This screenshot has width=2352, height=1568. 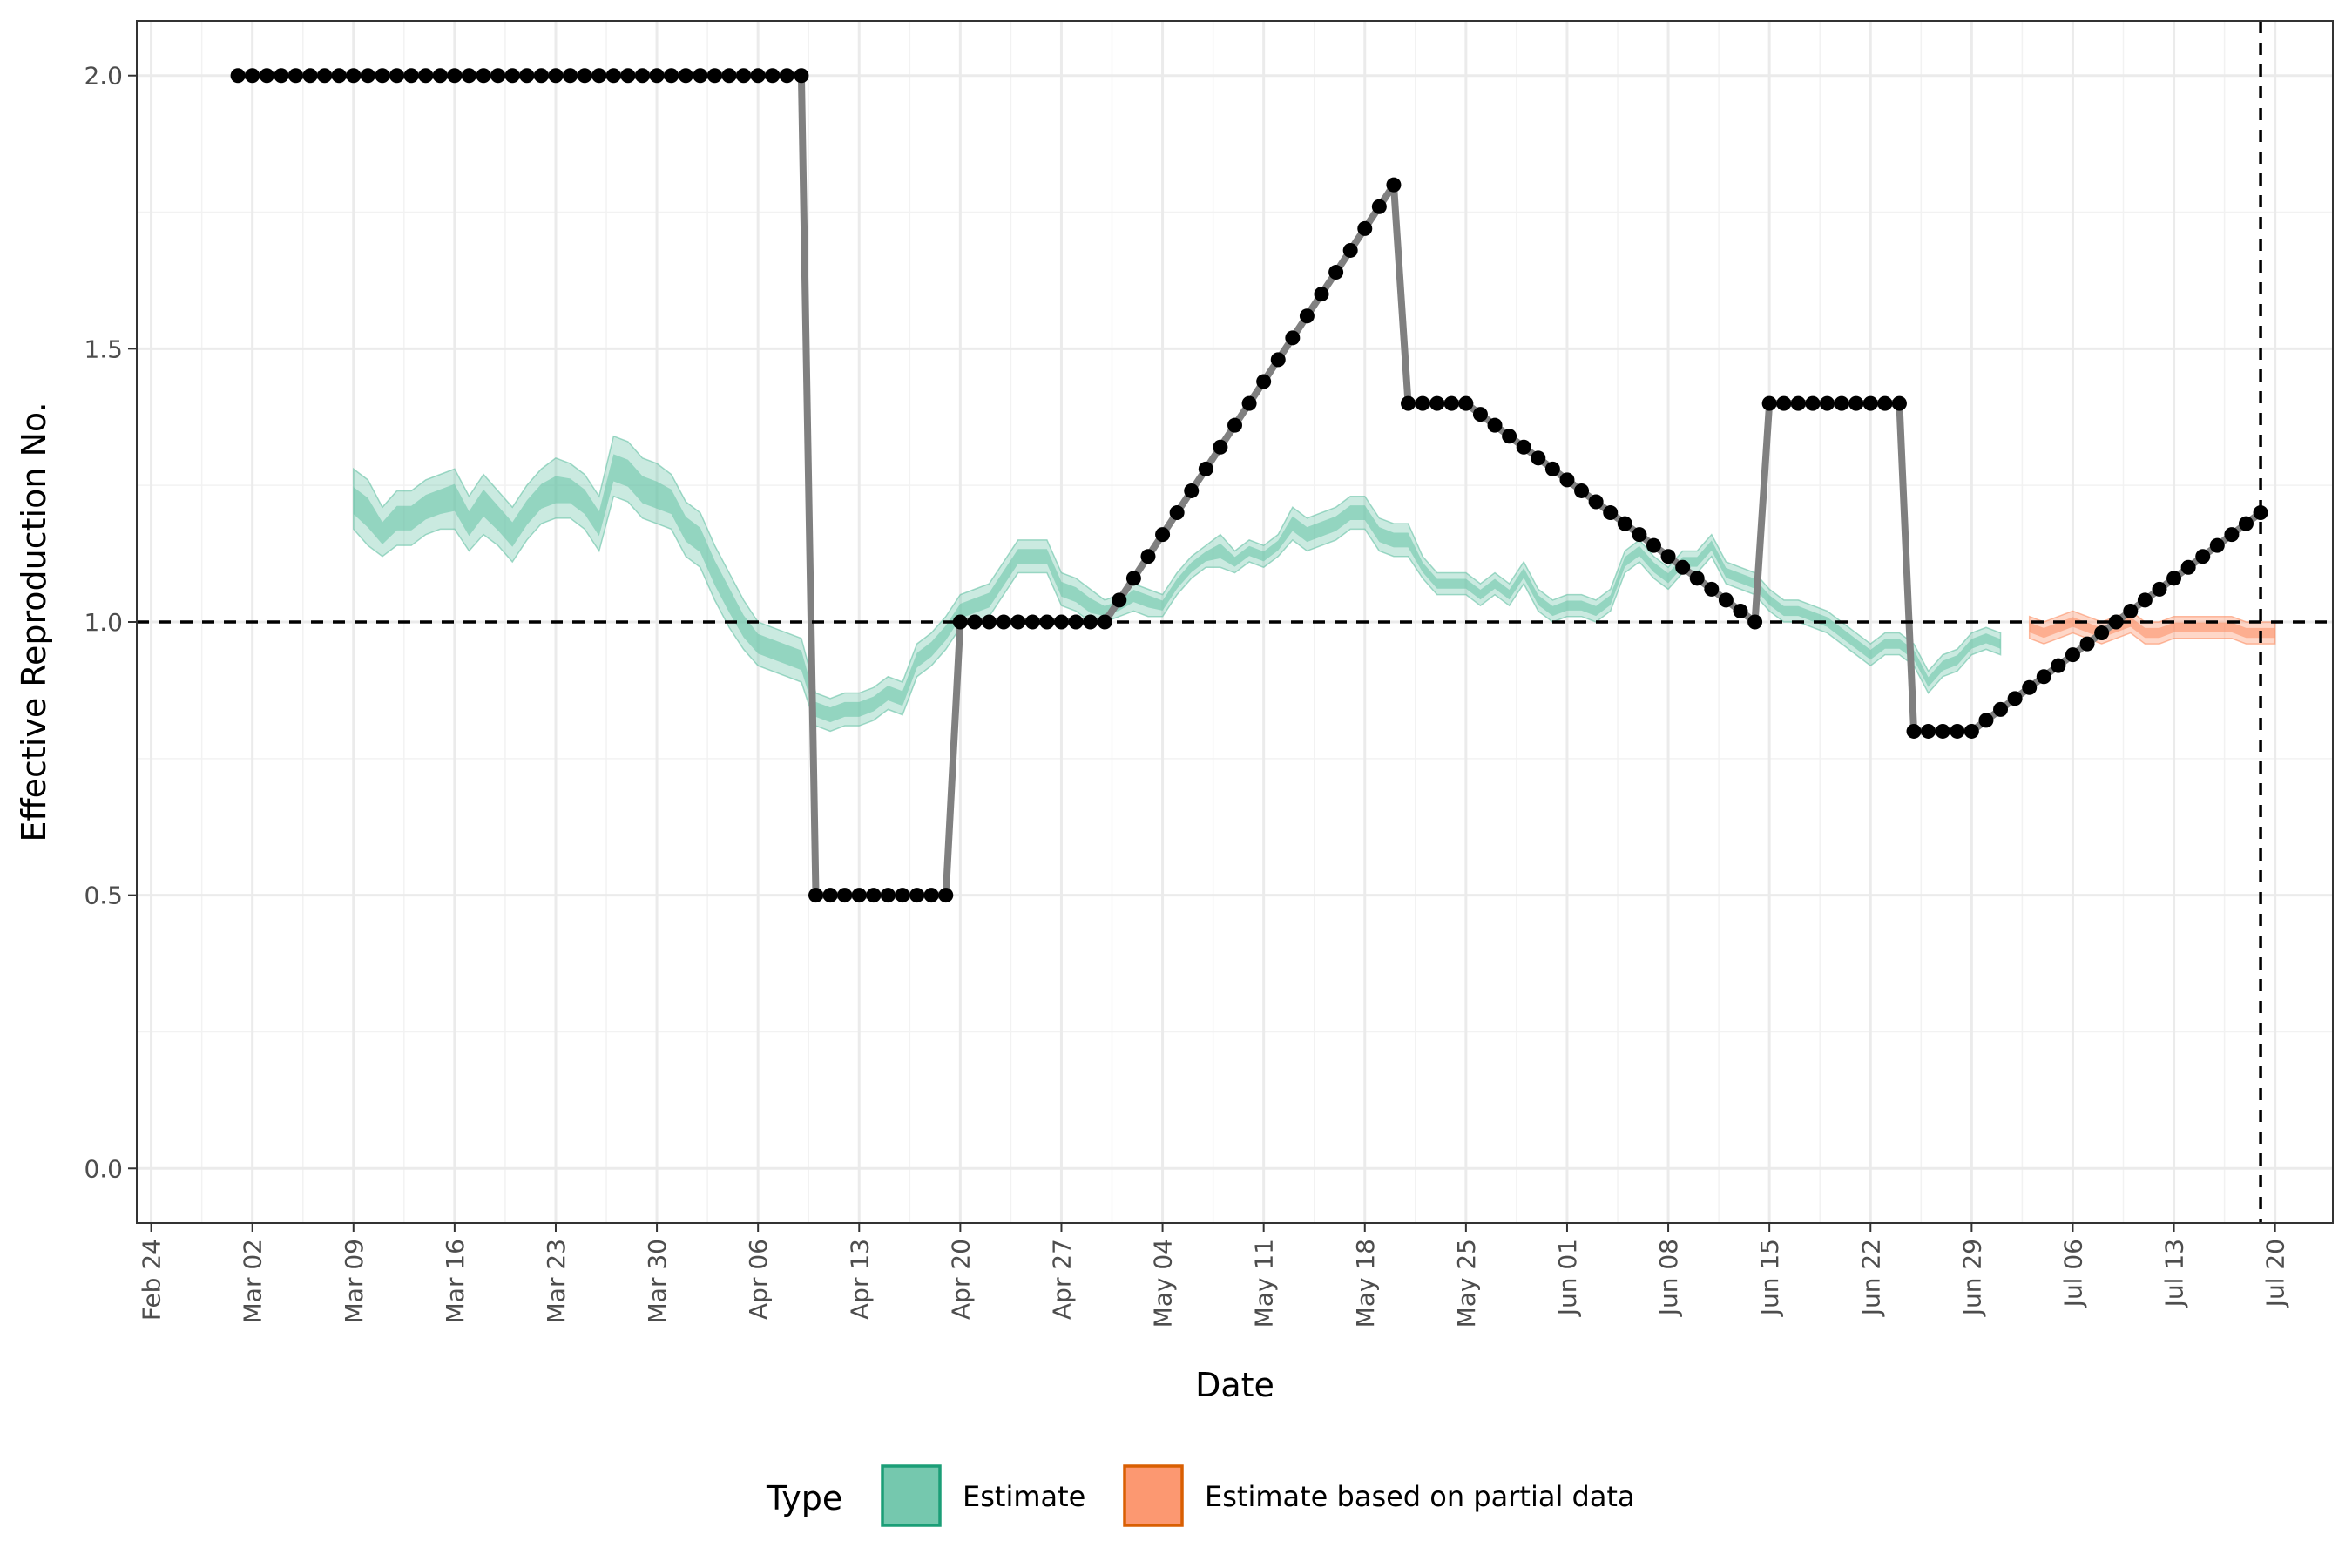 I want to click on x-tick-label: Apr 20, so click(x=960, y=1280).